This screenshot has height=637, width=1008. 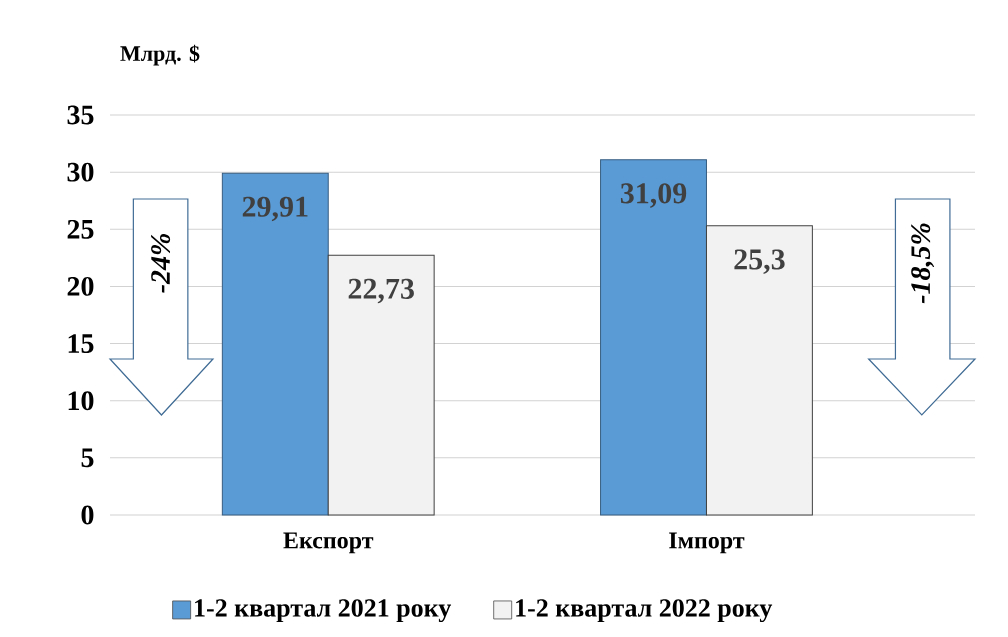 I want to click on y-tick-label: 30, so click(x=80, y=172).